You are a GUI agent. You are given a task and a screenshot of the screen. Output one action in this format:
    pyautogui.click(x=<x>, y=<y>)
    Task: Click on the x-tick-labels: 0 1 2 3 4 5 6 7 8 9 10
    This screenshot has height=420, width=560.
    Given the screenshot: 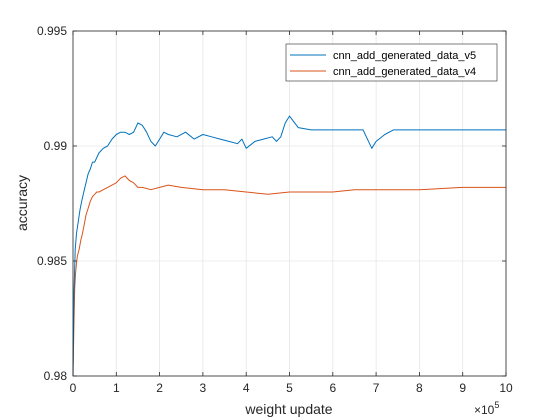 What is the action you would take?
    pyautogui.click(x=291, y=388)
    